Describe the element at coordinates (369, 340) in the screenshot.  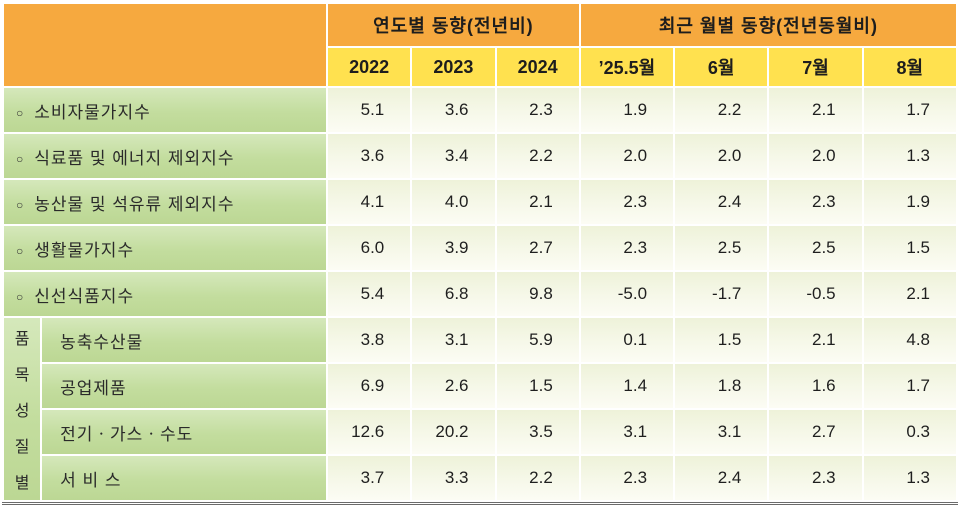
I see `value-cell: 3.8` at that location.